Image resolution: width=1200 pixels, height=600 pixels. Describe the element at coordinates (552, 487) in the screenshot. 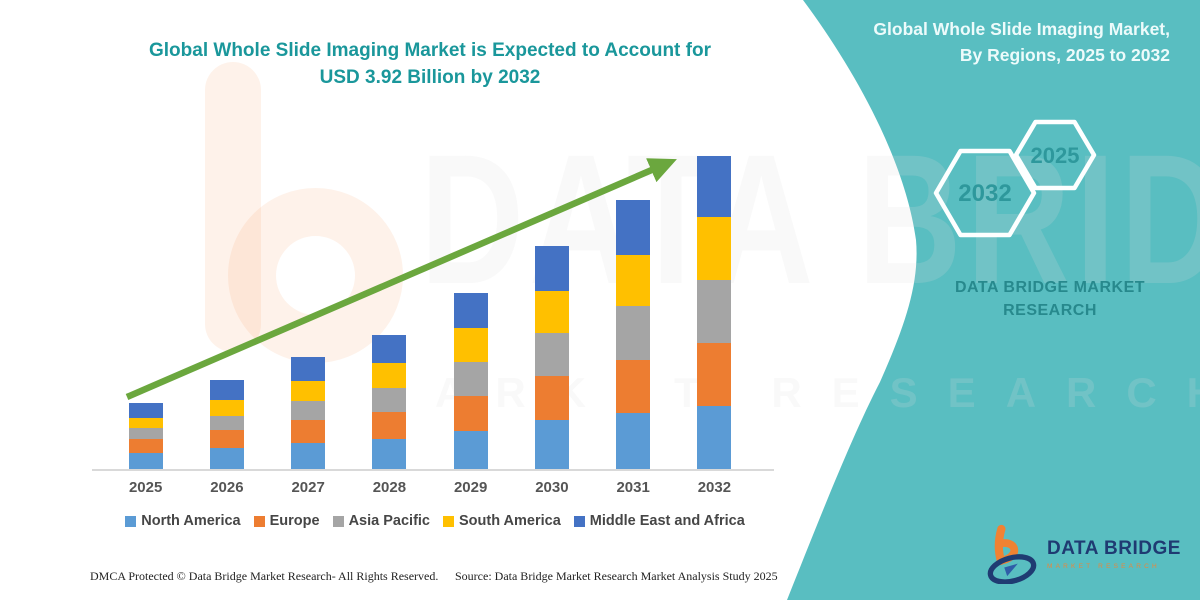

I see `x-axis-label-2030: 2030` at that location.